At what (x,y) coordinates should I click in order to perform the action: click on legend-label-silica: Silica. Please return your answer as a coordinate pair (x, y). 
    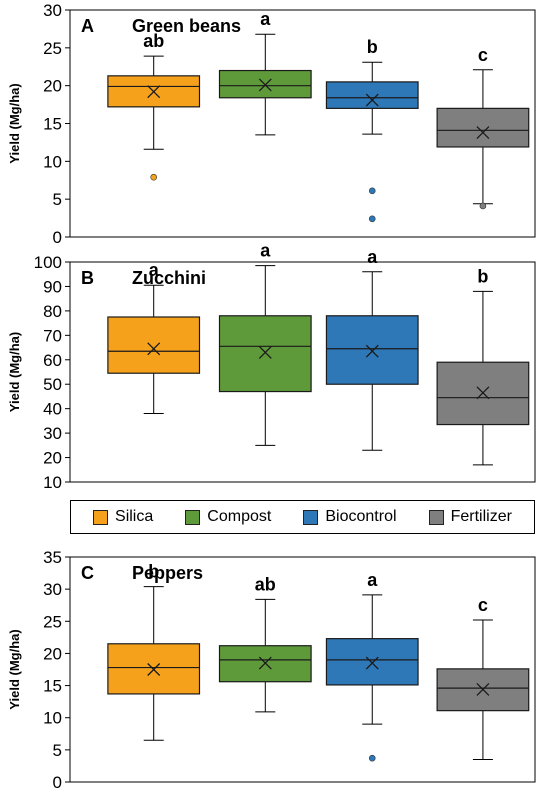
    Looking at the image, I should click on (134, 516).